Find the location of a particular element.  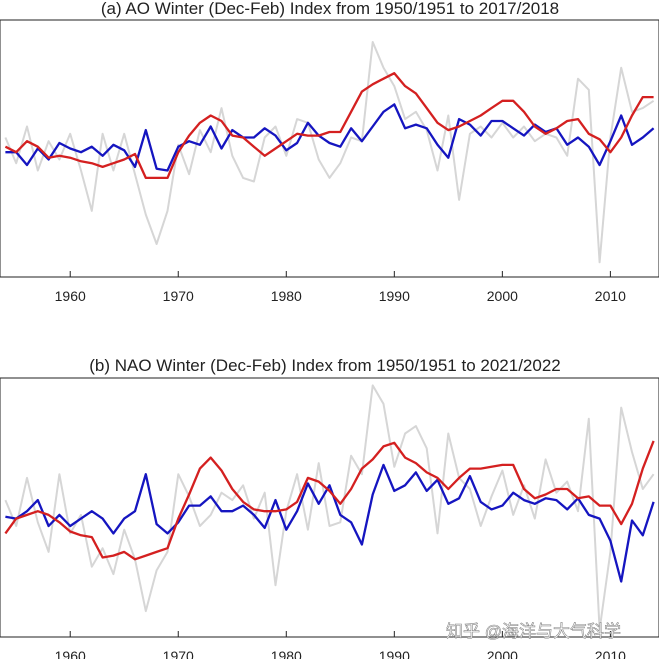

ao-x-tick-label: 2010 is located at coordinates (610, 296).